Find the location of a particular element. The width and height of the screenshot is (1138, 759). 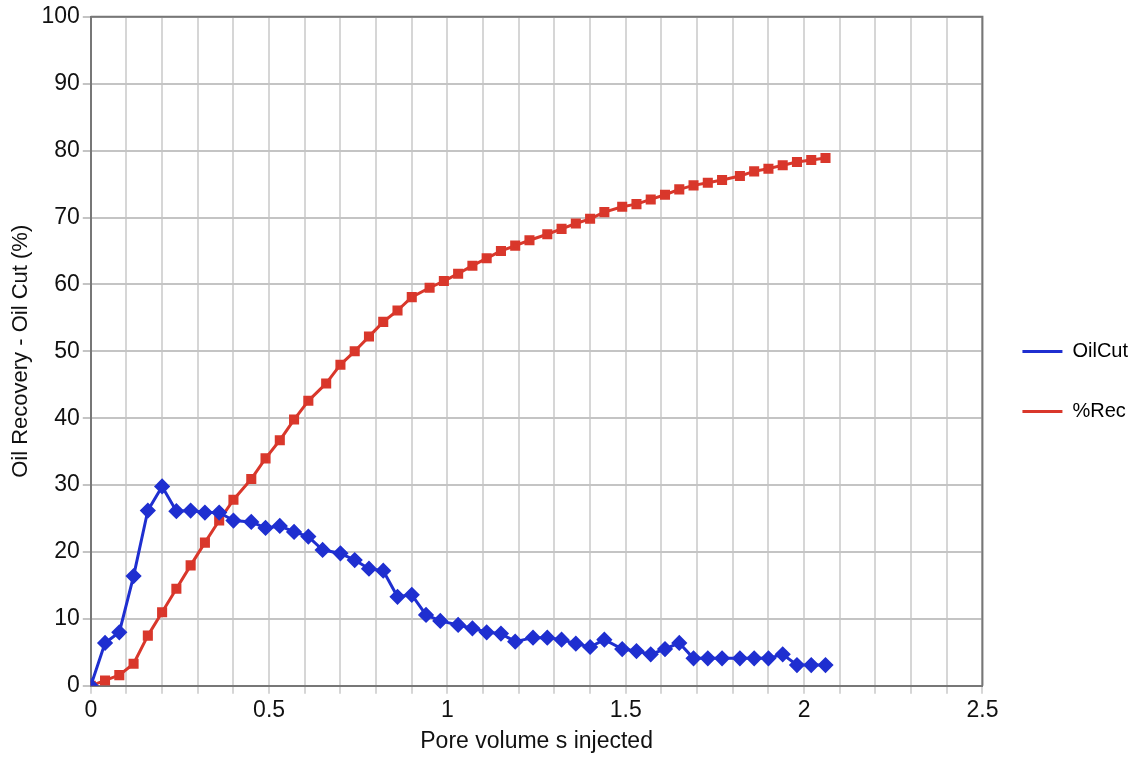

y-tick-label: 10 is located at coordinates (67, 617).